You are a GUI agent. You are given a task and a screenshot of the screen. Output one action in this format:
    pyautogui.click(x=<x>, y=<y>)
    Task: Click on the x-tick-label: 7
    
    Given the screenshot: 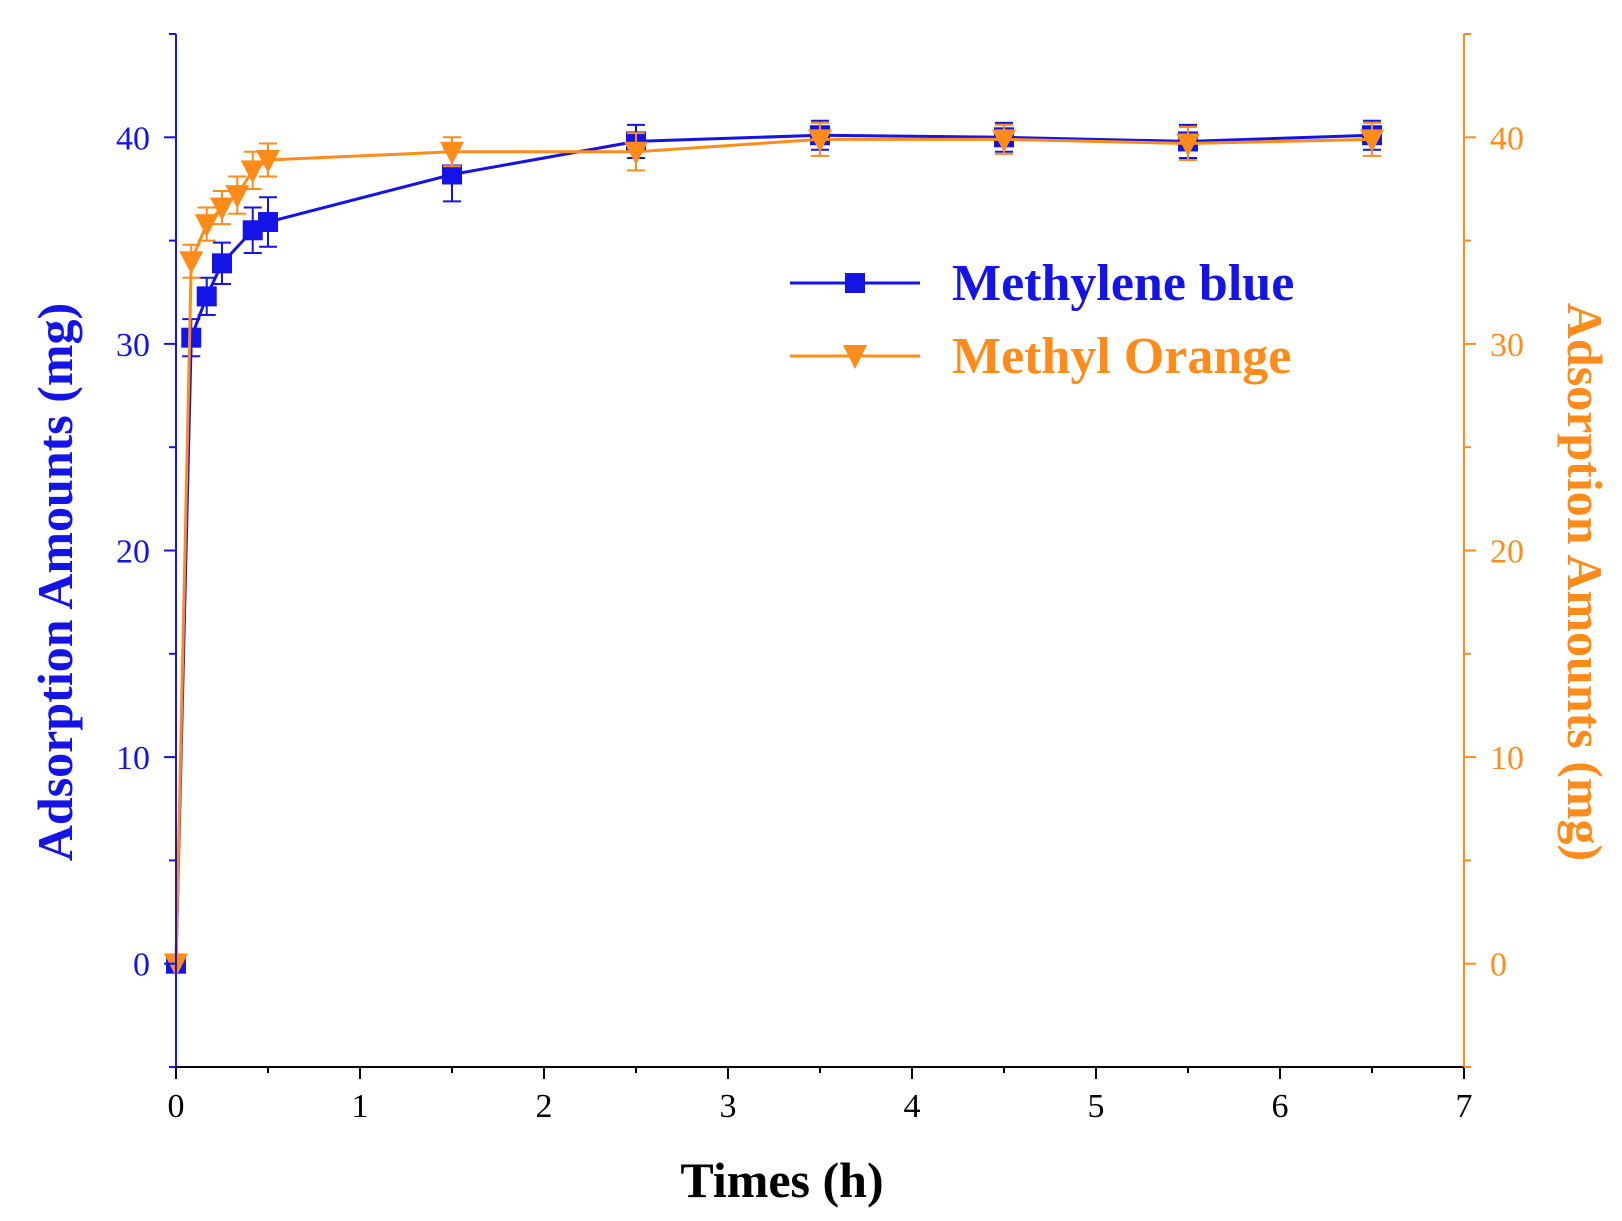 What is the action you would take?
    pyautogui.click(x=1464, y=1106)
    